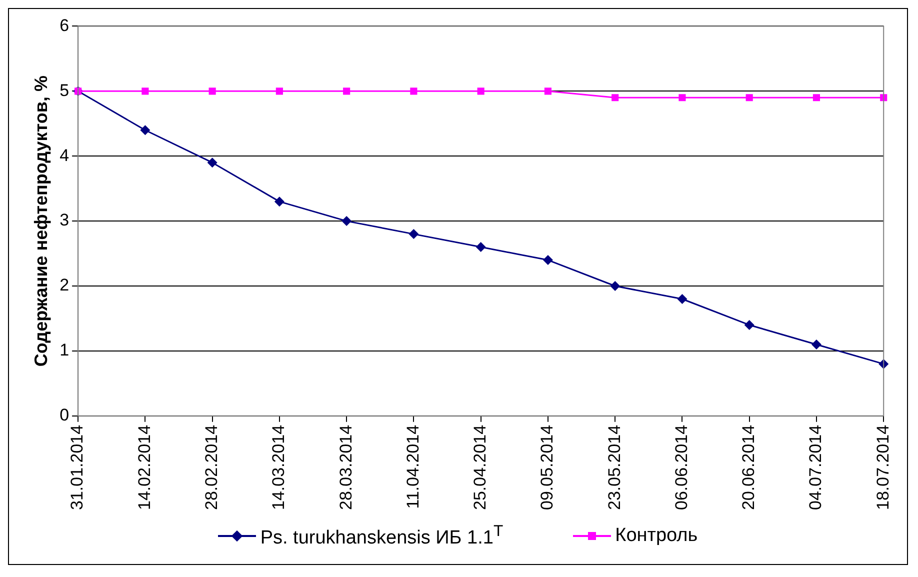 The height and width of the screenshot is (577, 918). Describe the element at coordinates (65, 350) in the screenshot. I see `y-tick-label: 1` at that location.